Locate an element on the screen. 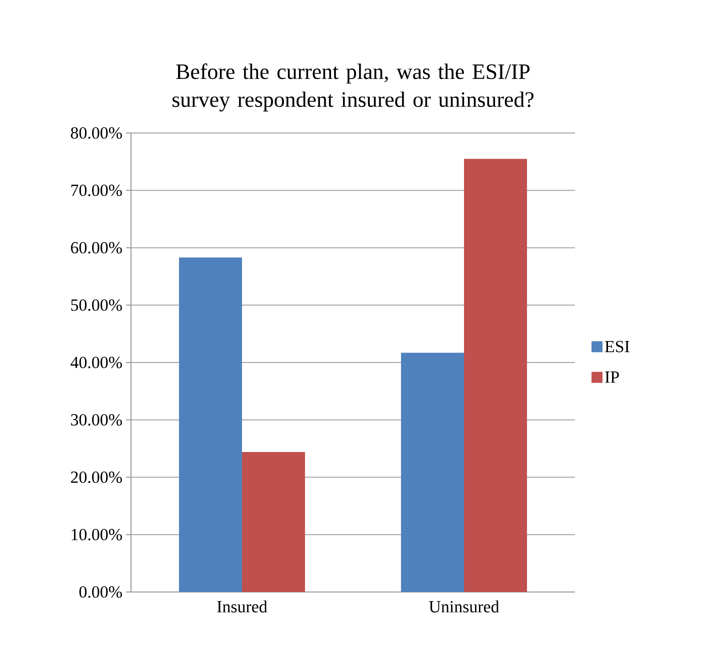  y-tick-label: 40.00% is located at coordinates (96, 362).